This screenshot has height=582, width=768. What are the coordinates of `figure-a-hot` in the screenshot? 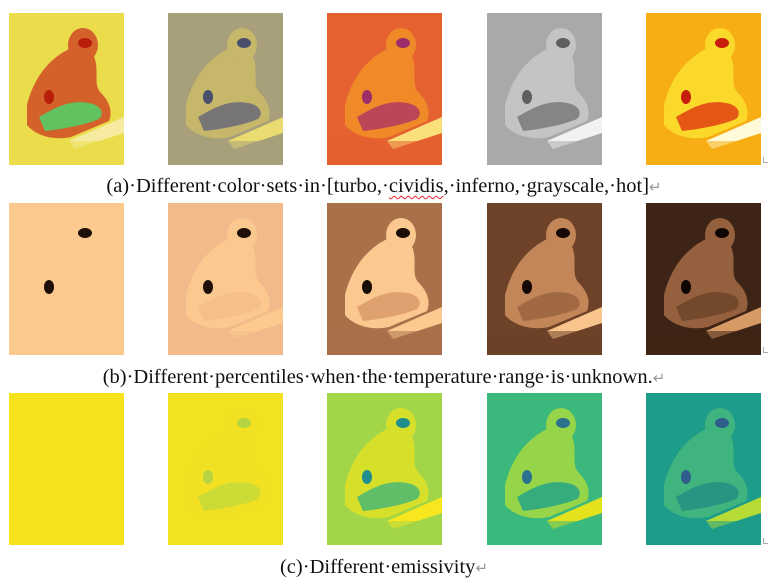 It's located at (703, 89).